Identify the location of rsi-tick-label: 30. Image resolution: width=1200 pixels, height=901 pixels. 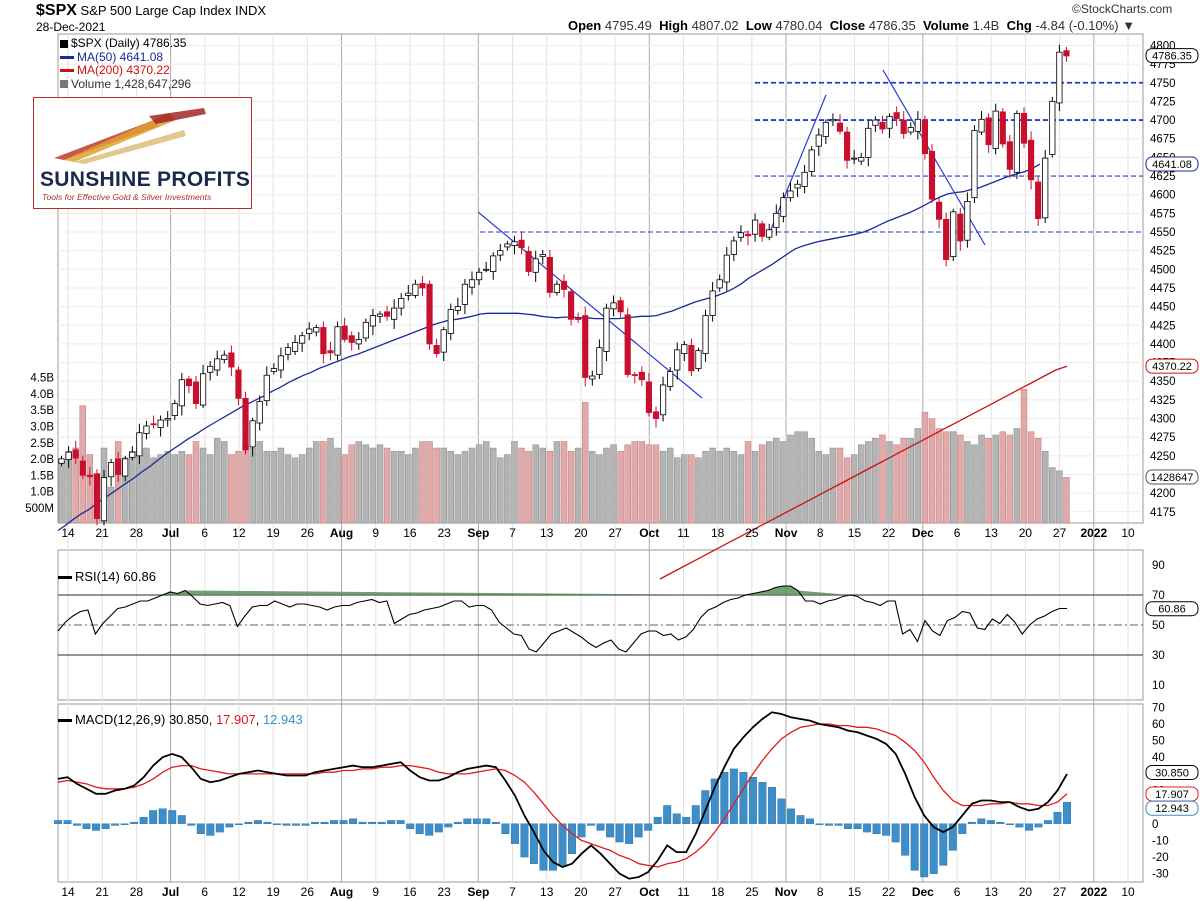
(1158, 656).